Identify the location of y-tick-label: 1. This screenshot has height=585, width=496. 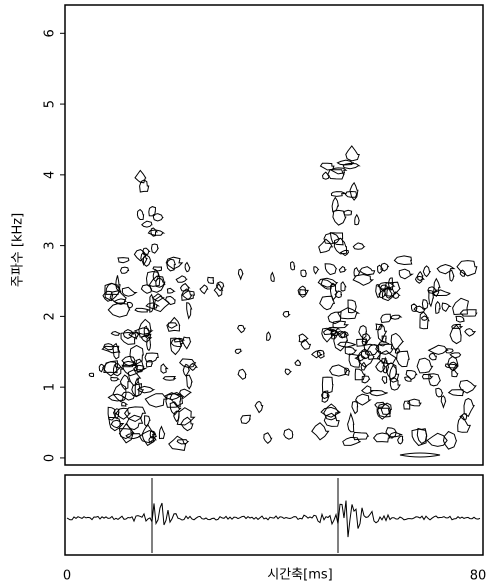
(50, 387).